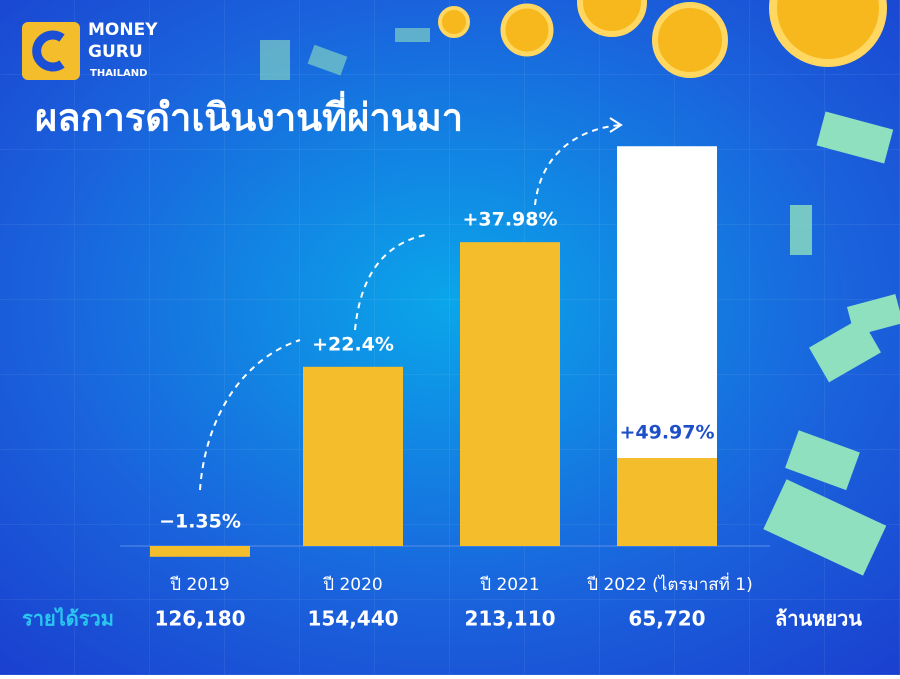 The width and height of the screenshot is (900, 679). I want to click on brand: GURU, so click(115, 52).